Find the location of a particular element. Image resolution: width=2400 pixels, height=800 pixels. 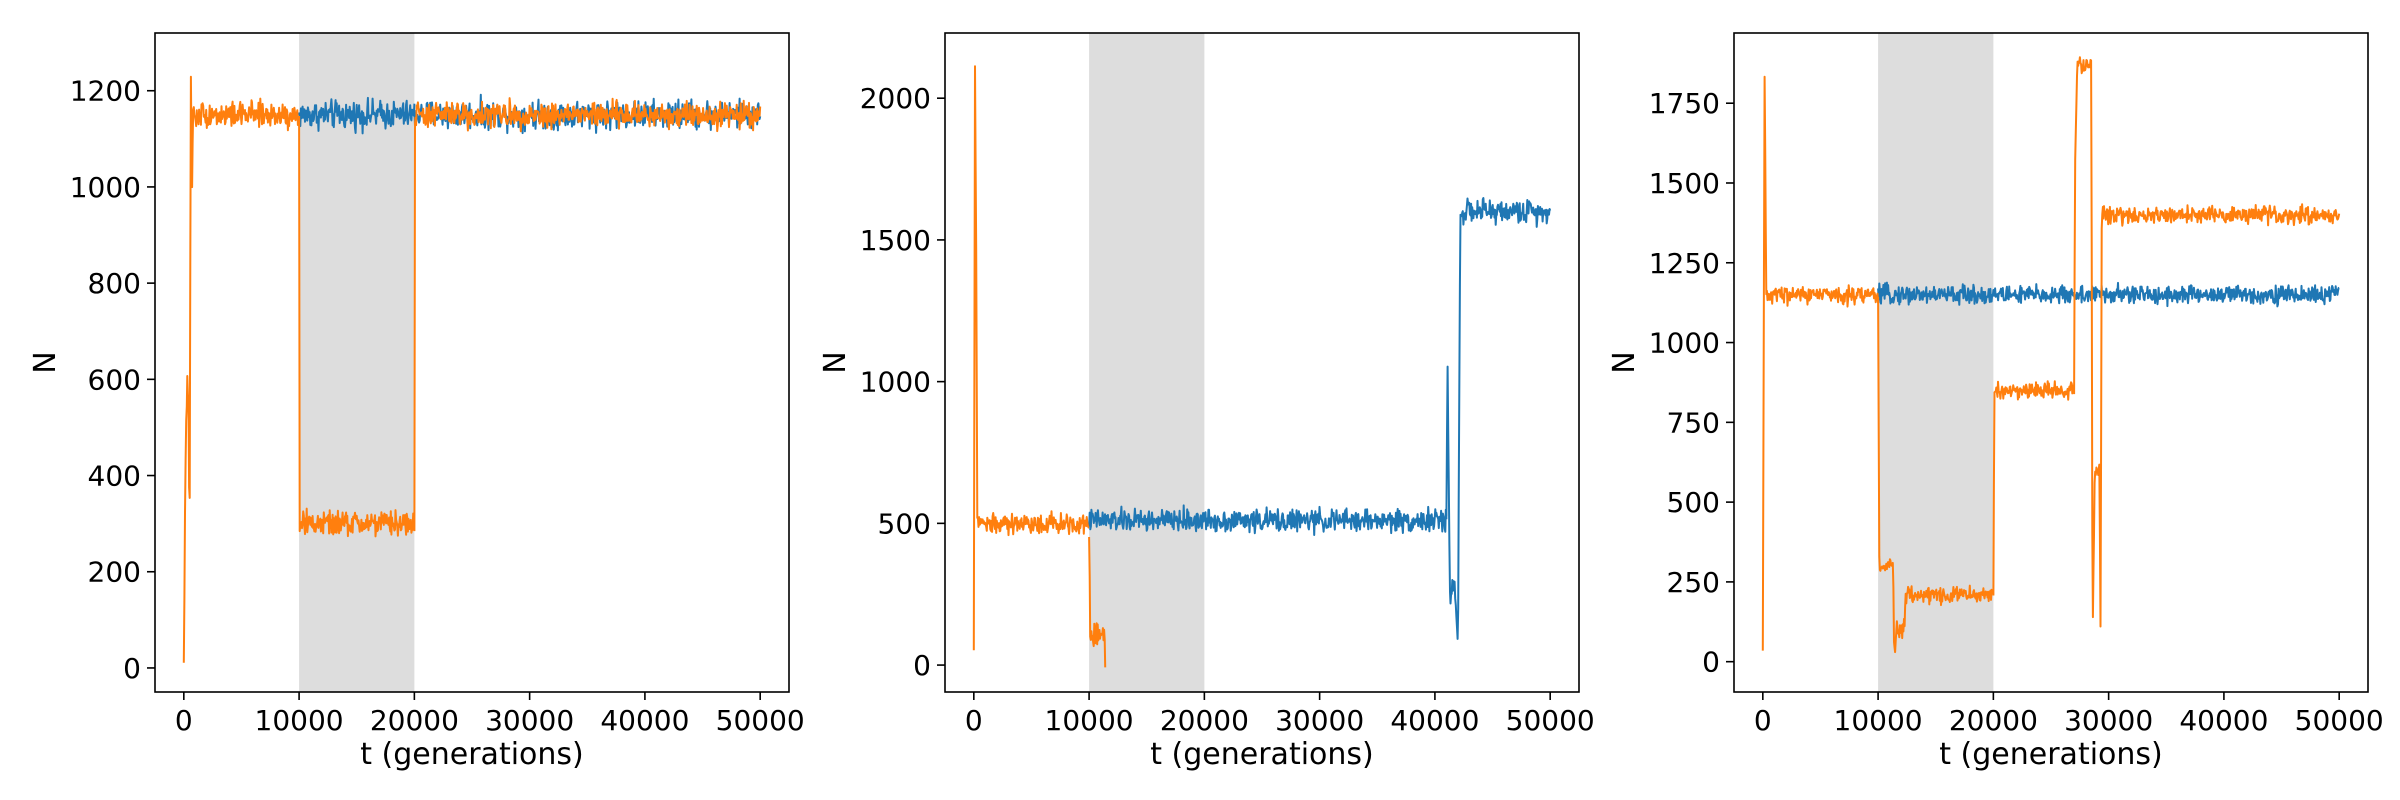

y-tick-label: 2000 is located at coordinates (895, 98).